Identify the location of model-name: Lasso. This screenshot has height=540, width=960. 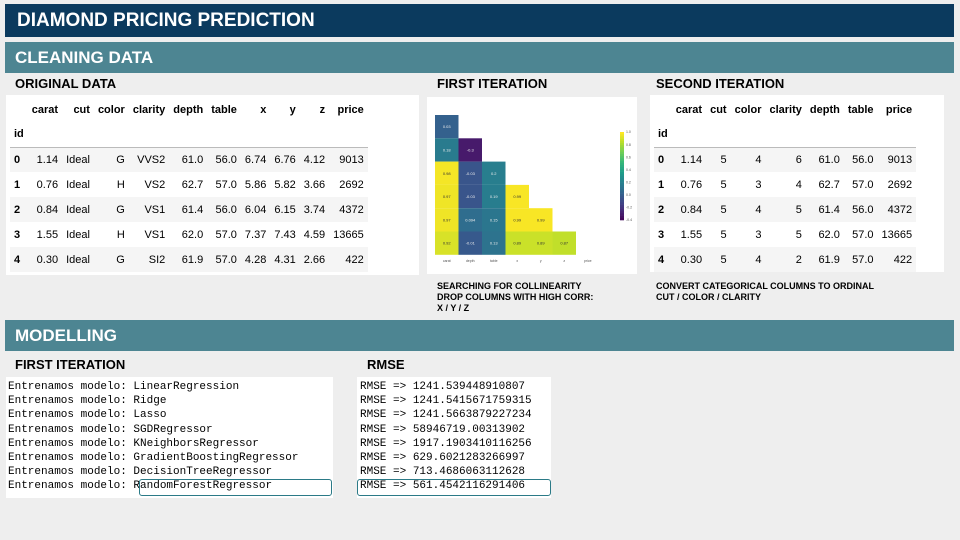
(150, 415).